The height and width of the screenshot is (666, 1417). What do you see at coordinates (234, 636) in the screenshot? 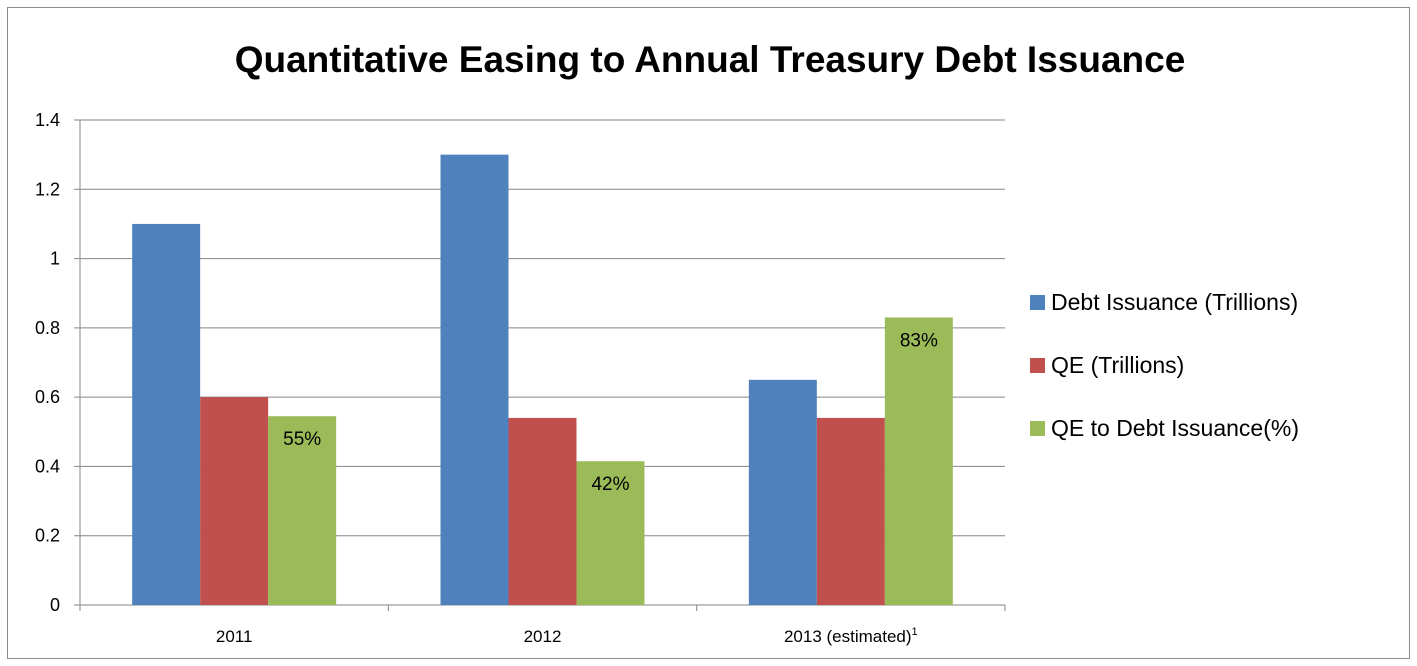
I see `x-tick-label: 2011` at bounding box center [234, 636].